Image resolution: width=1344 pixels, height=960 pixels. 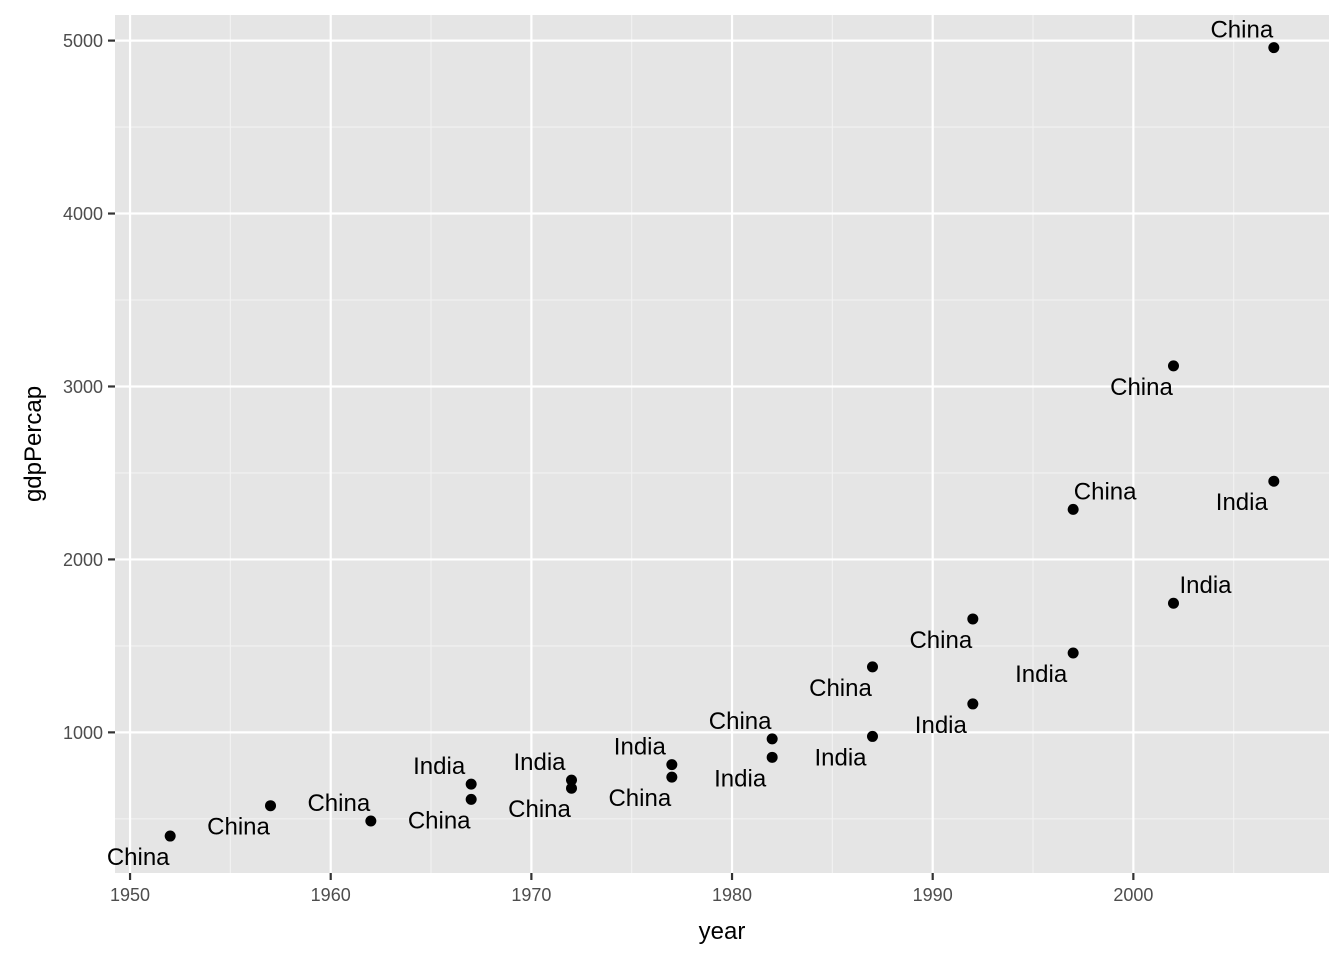 What do you see at coordinates (631, 889) in the screenshot?
I see `x-axis-ticks: 1950 1960 1970 1980 1990 2000` at bounding box center [631, 889].